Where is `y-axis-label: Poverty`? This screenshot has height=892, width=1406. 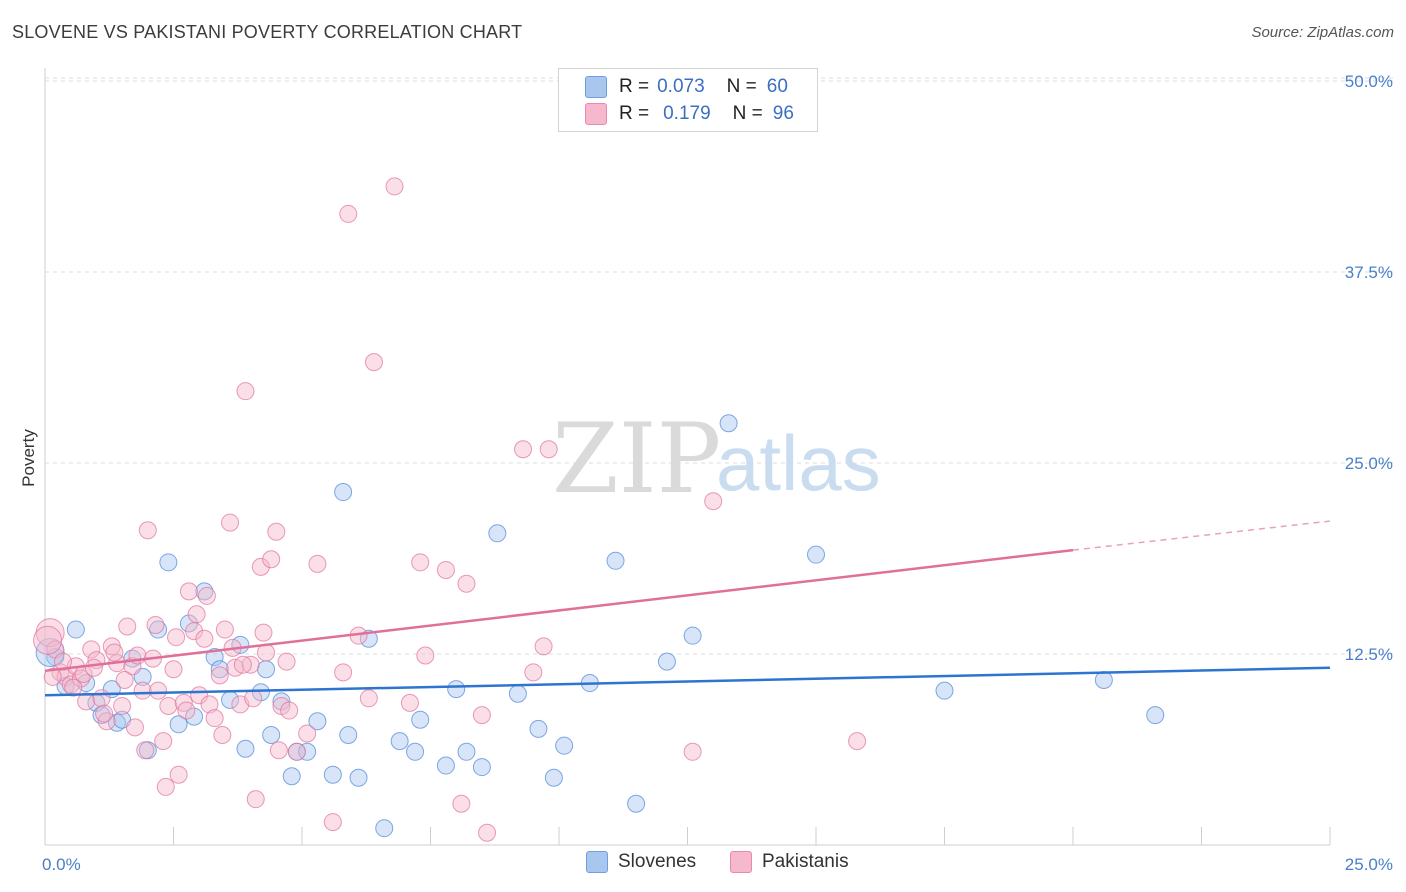 y-axis-label: Poverty is located at coordinates (28, 458).